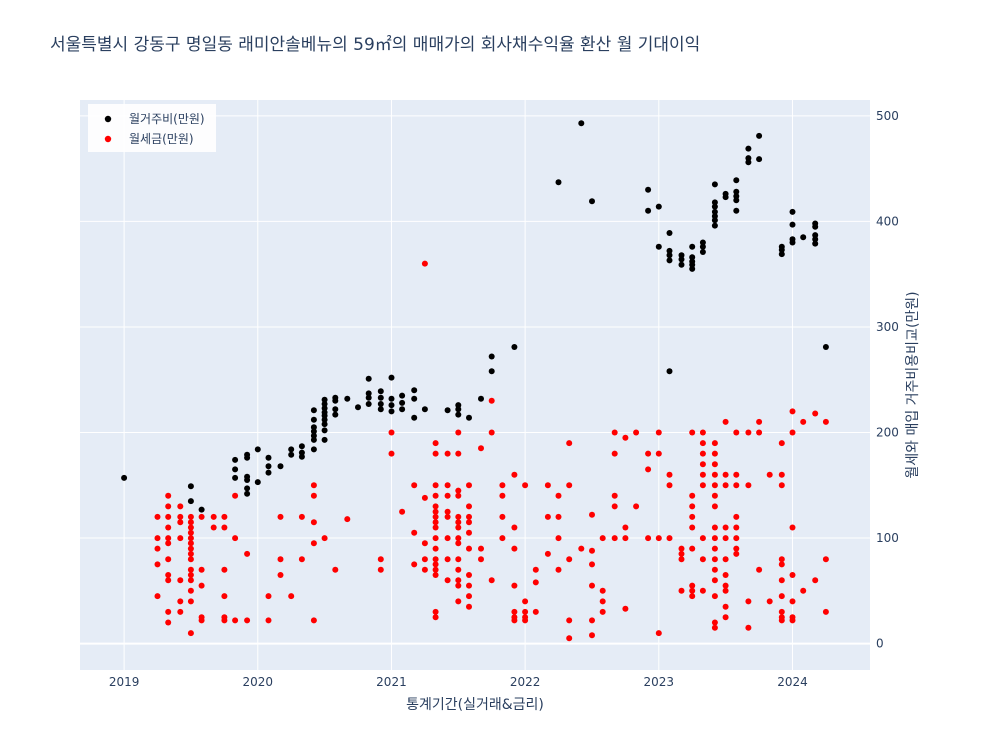 This screenshot has height=750, width=1000. I want to click on legend-background, so click(152, 128).